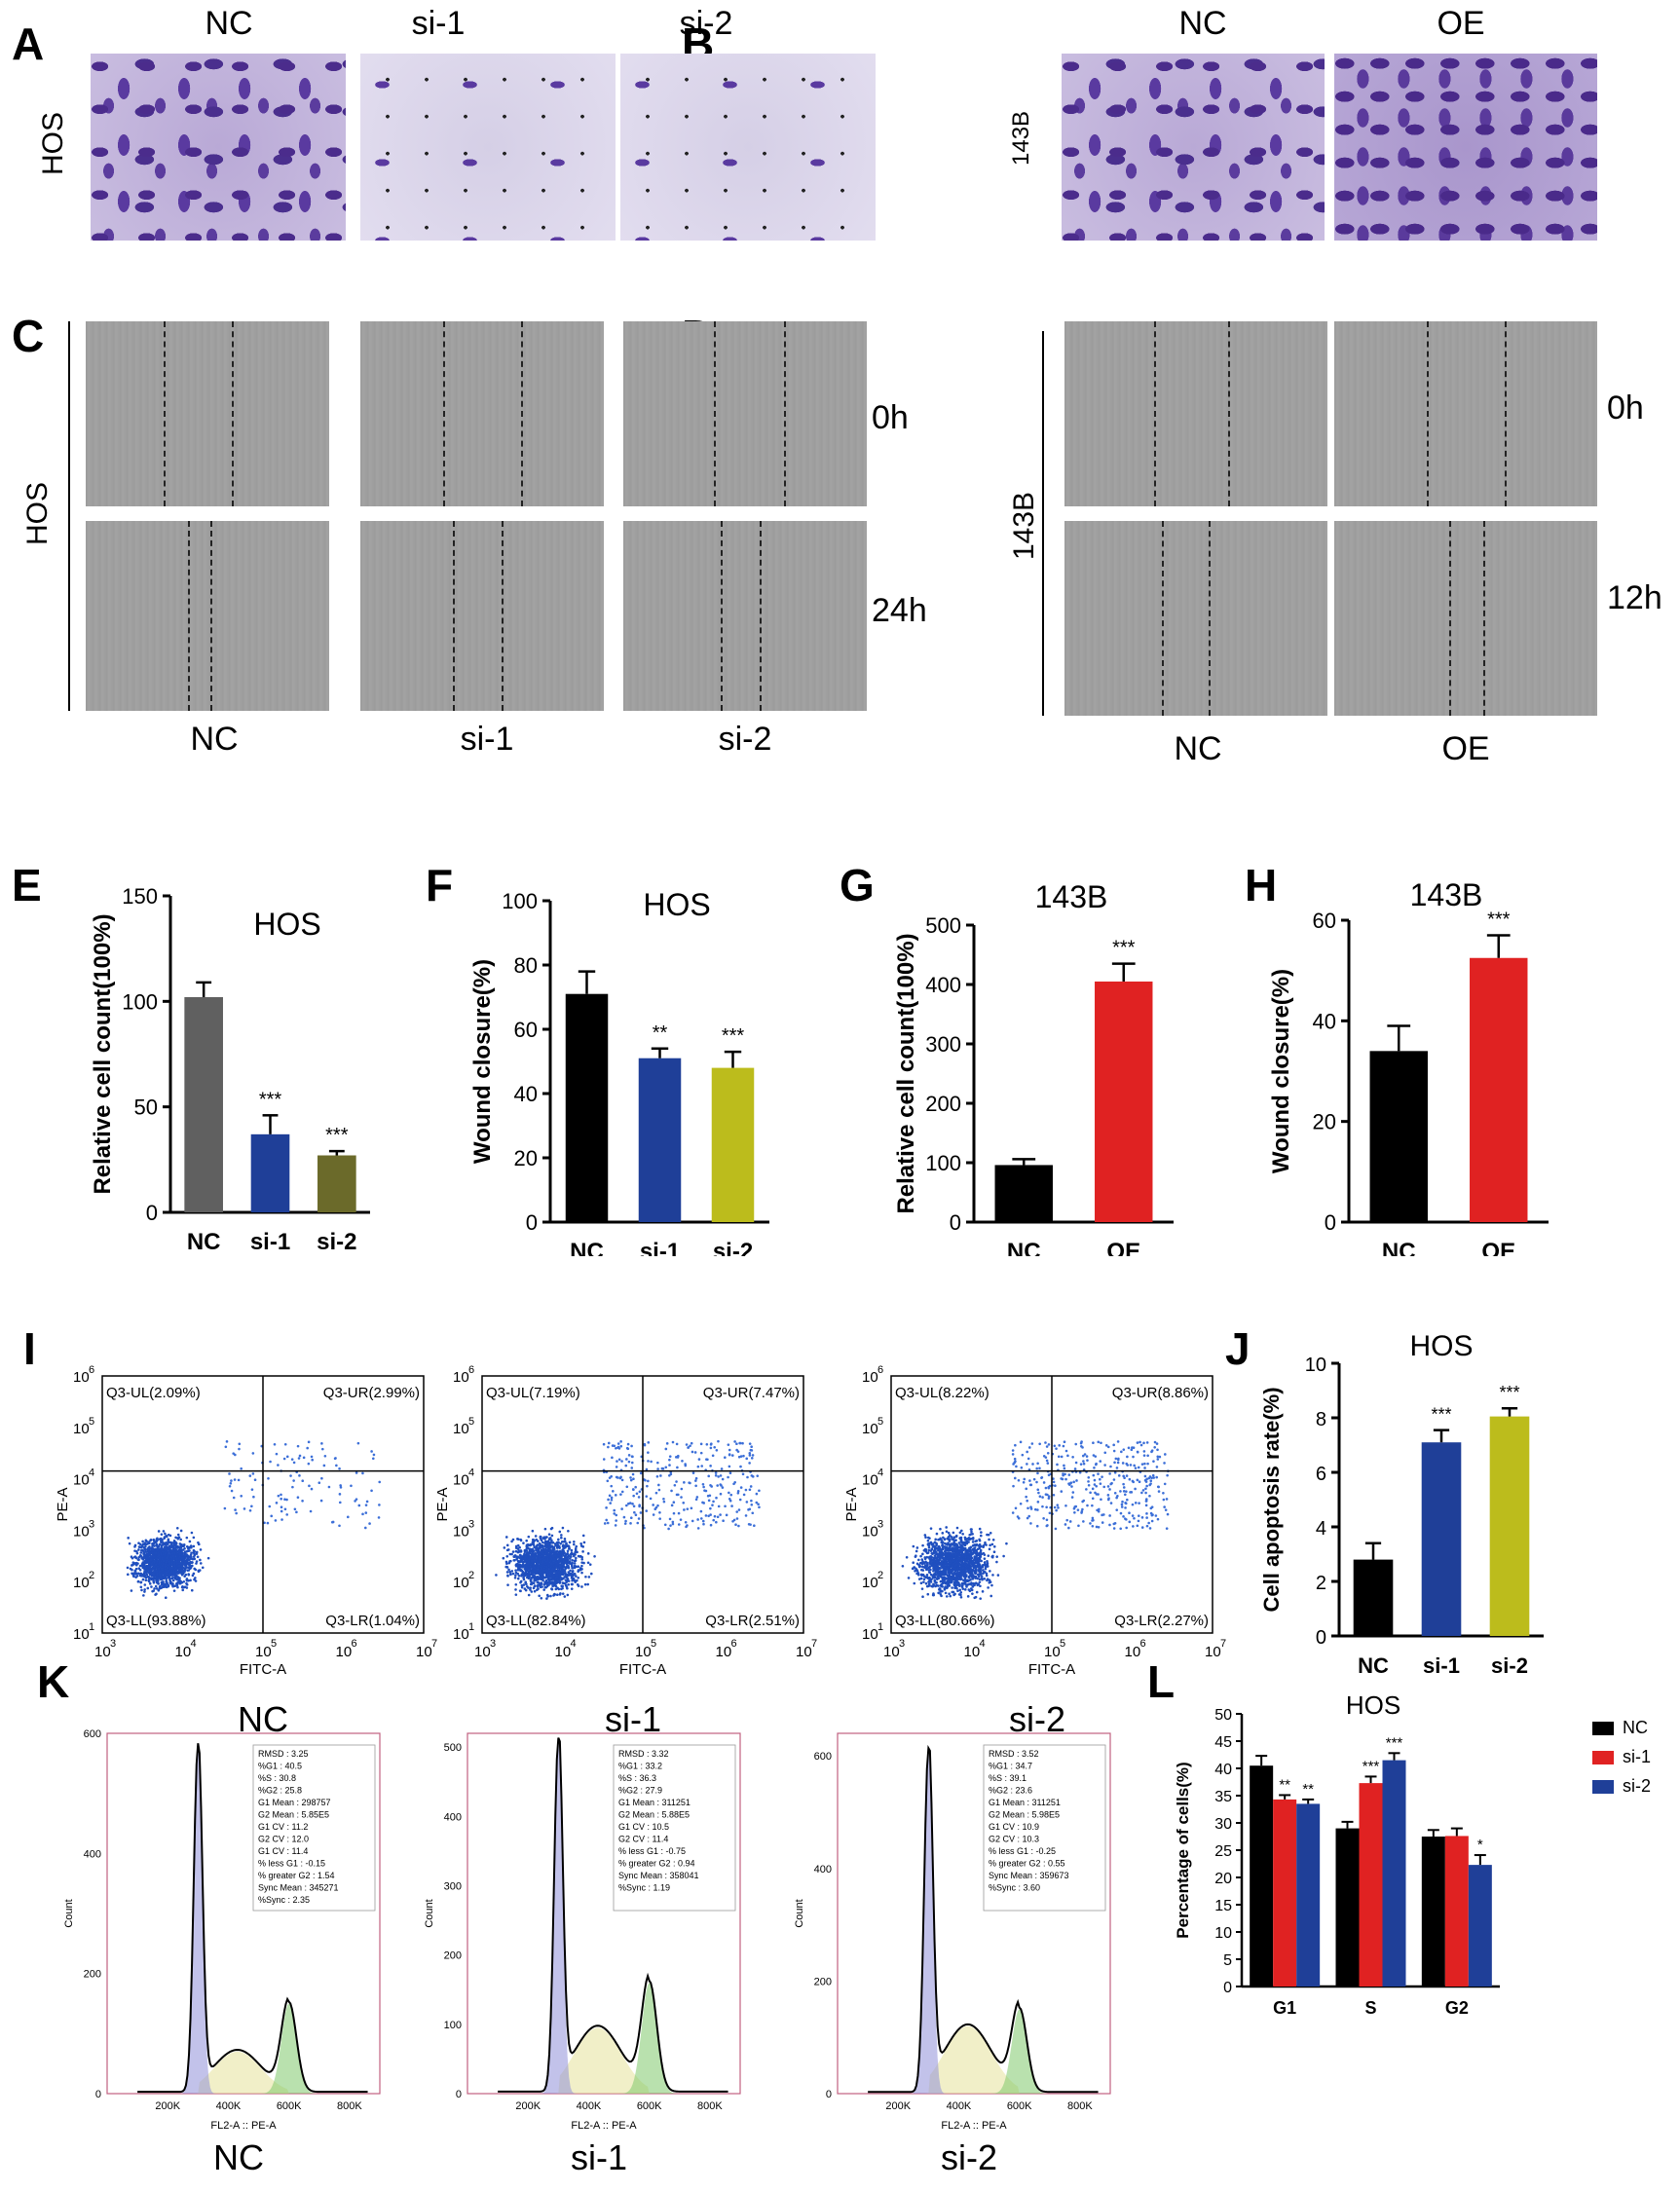 This screenshot has width=1680, height=2191. I want to click on x-tick-label: G2, so click(1457, 2008).